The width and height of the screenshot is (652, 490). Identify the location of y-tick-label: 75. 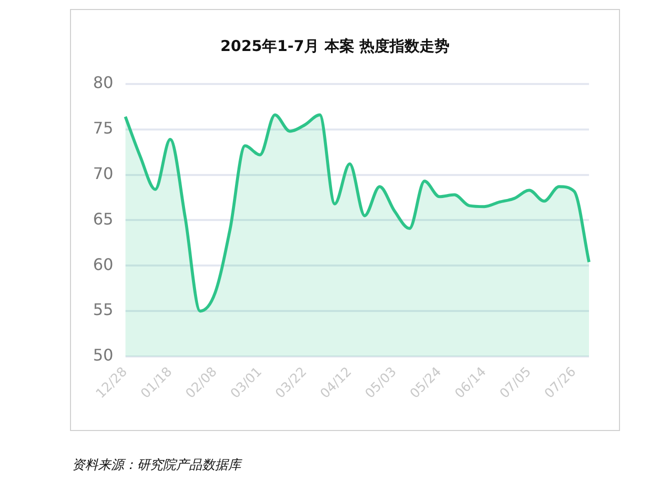
(103, 128).